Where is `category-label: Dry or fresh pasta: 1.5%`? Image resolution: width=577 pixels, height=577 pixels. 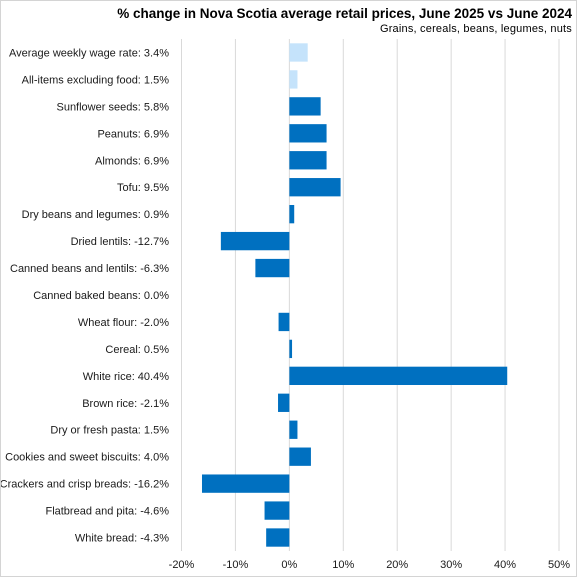
category-label: Dry or fresh pasta: 1.5% is located at coordinates (109, 431).